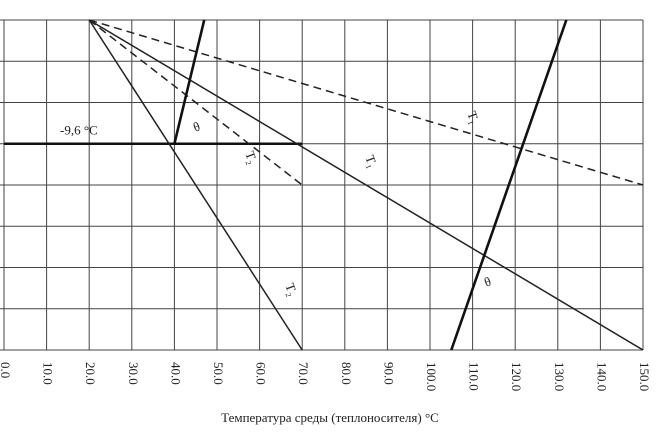 This screenshot has width=663, height=432. Describe the element at coordinates (90, 373) in the screenshot. I see `x-tick-label: 20.0` at that location.